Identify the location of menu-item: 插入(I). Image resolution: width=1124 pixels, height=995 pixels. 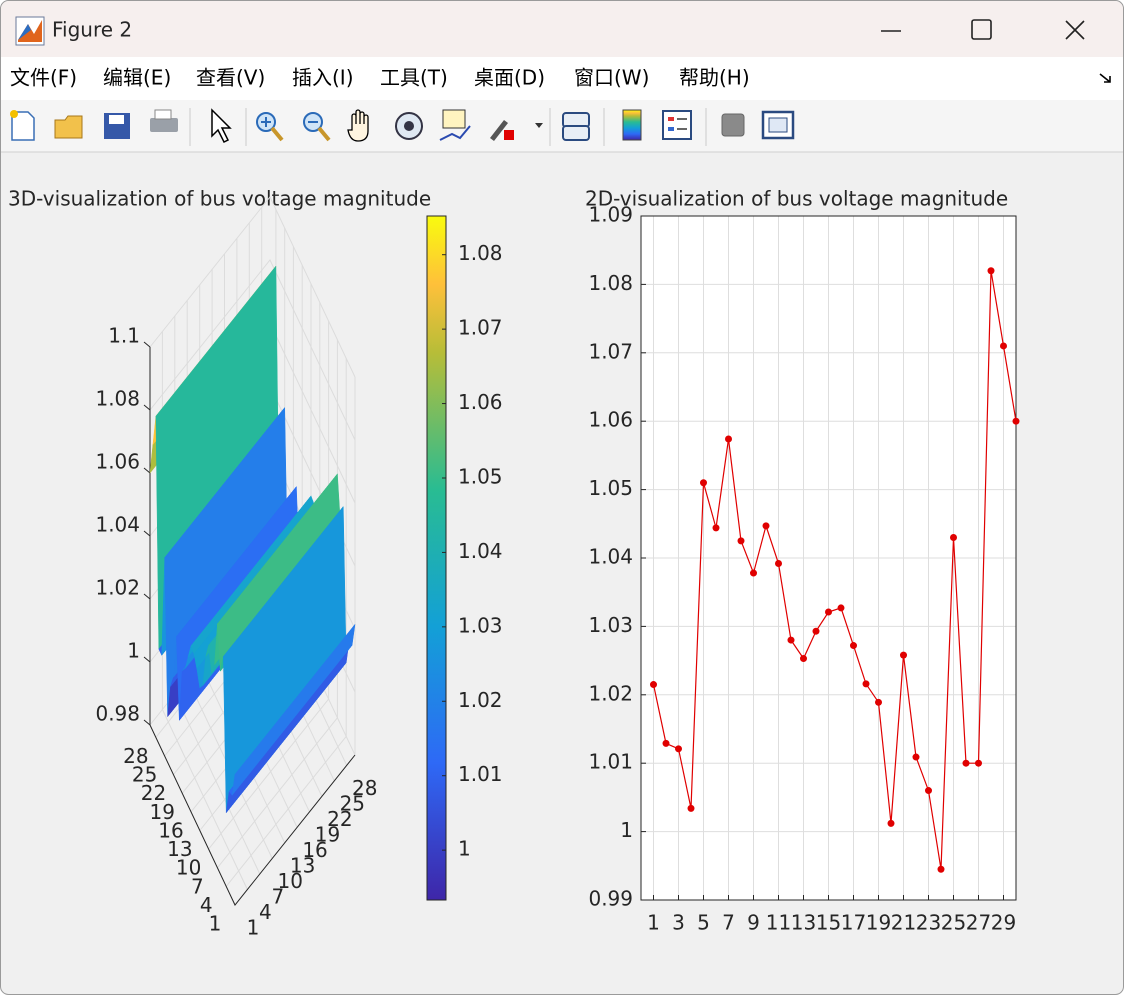
(323, 78).